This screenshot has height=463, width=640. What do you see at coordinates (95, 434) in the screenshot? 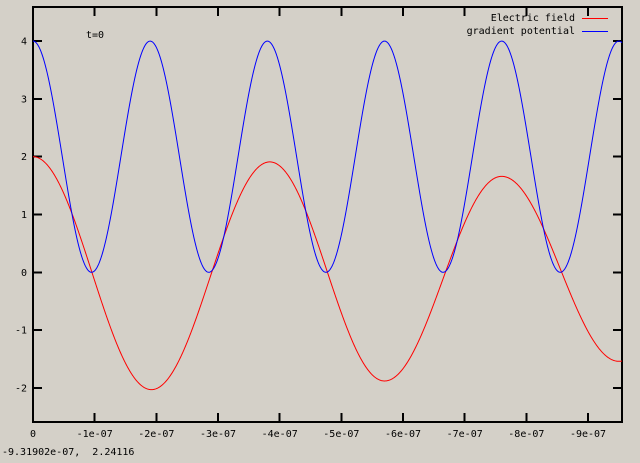
I see `x-tick-label: -1e-07` at bounding box center [95, 434].